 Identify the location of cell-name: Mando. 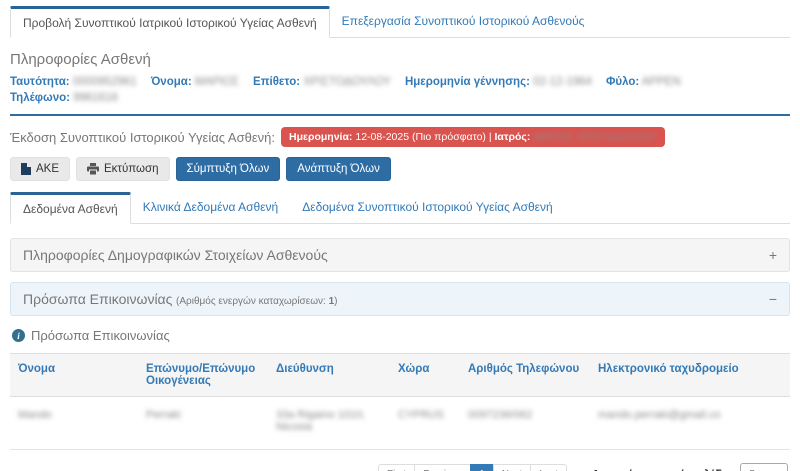
(74, 423).